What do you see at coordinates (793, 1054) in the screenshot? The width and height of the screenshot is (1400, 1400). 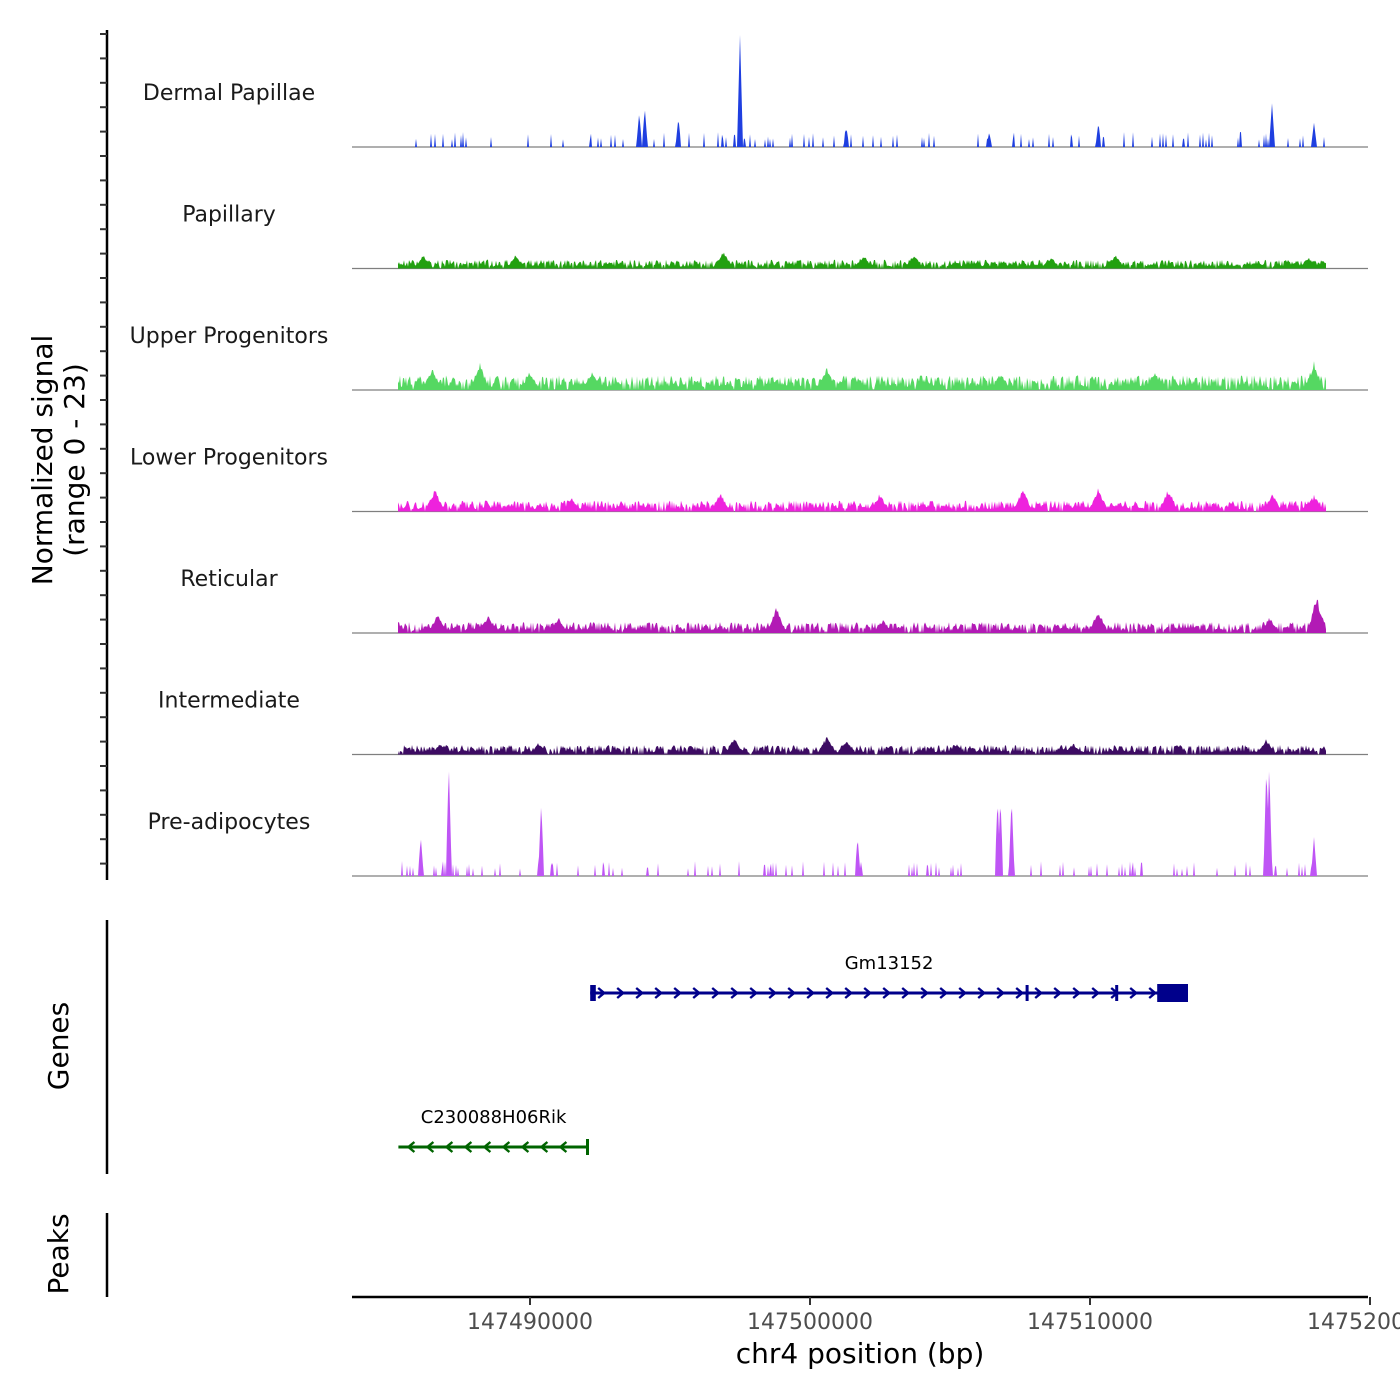 I see `gene-track: Gm13152 C230088H06Rik` at bounding box center [793, 1054].